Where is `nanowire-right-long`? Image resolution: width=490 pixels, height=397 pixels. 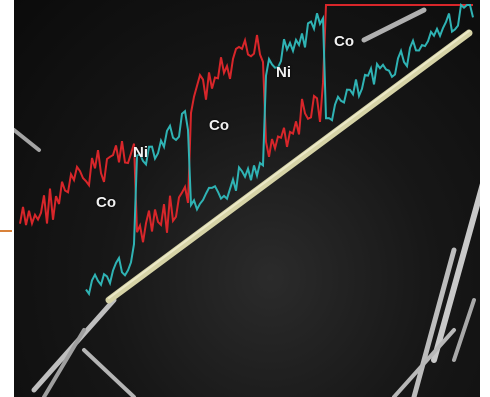 nanowire-right-long is located at coordinates (455, 273).